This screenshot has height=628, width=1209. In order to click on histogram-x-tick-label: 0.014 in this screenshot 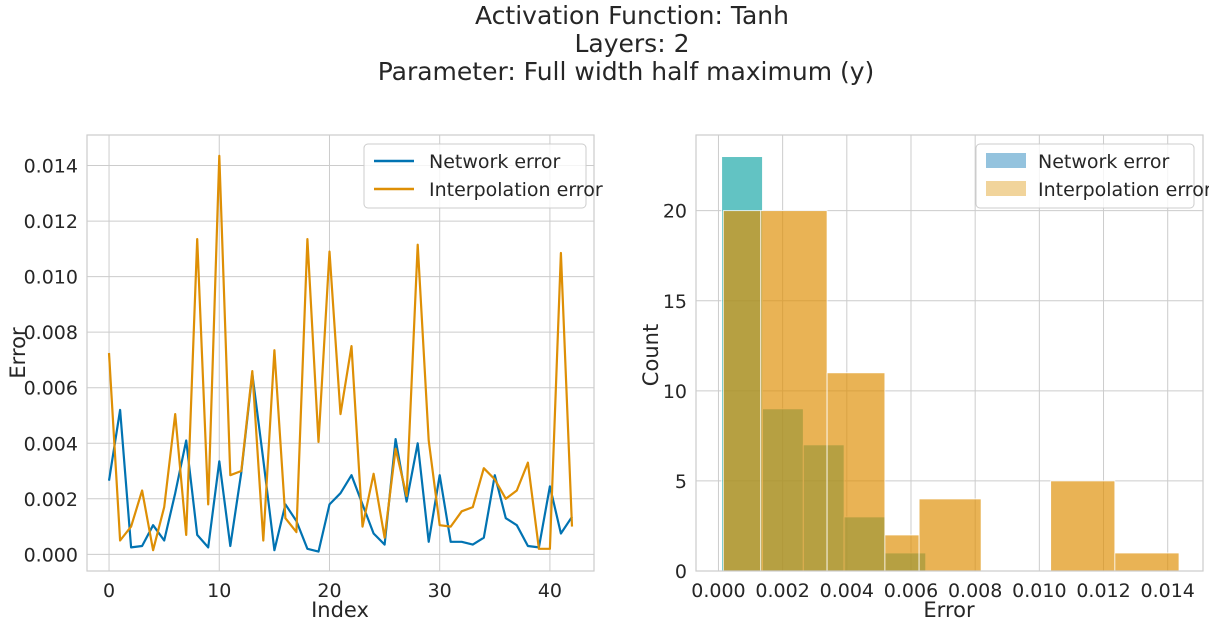, I will do `click(1167, 591)`.